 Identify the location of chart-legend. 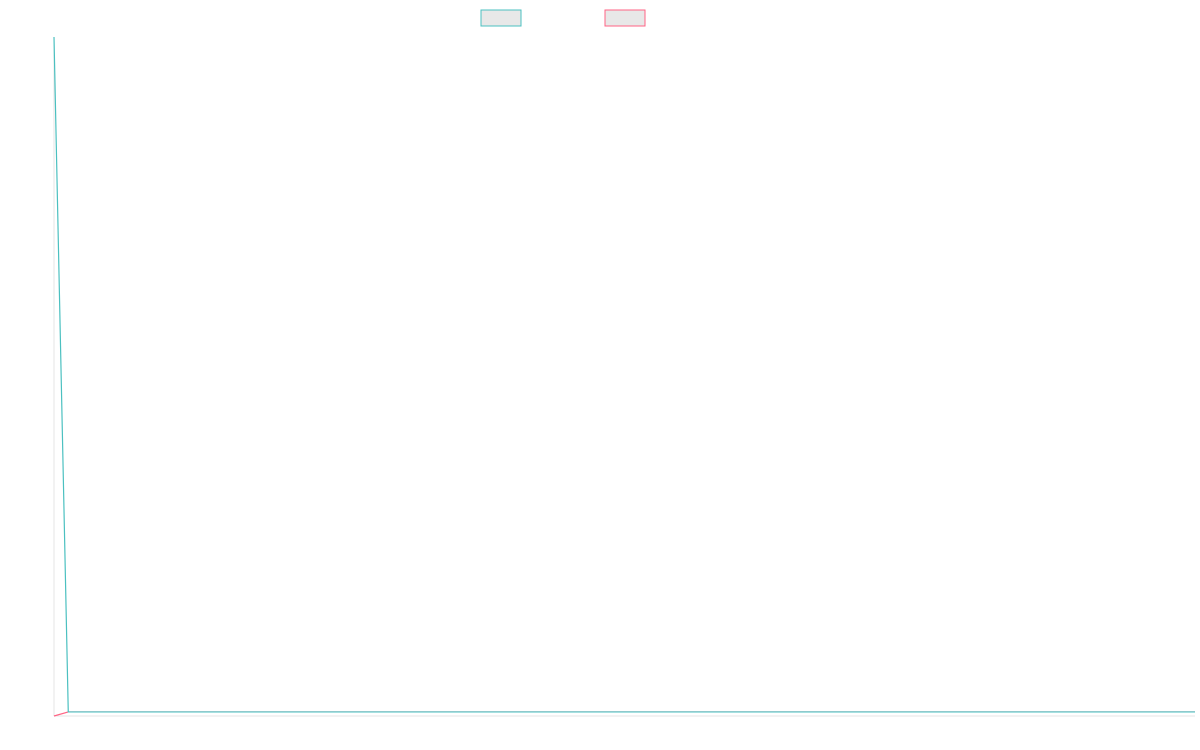
(563, 18).